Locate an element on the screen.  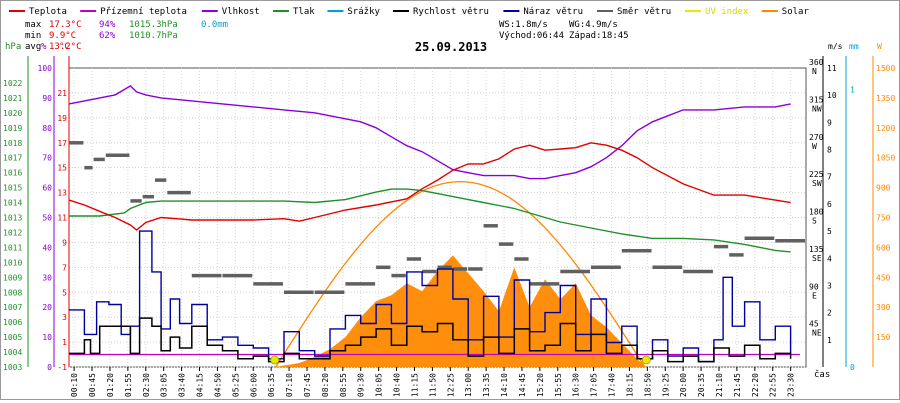
pressure-tick-label: 1010 is located at coordinates (12, 262).